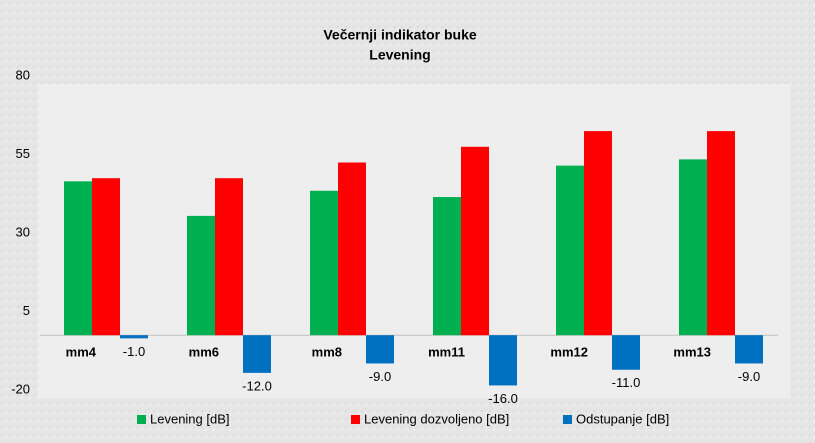 The width and height of the screenshot is (815, 443). I want to click on y-tick-label: 30, so click(23, 231).